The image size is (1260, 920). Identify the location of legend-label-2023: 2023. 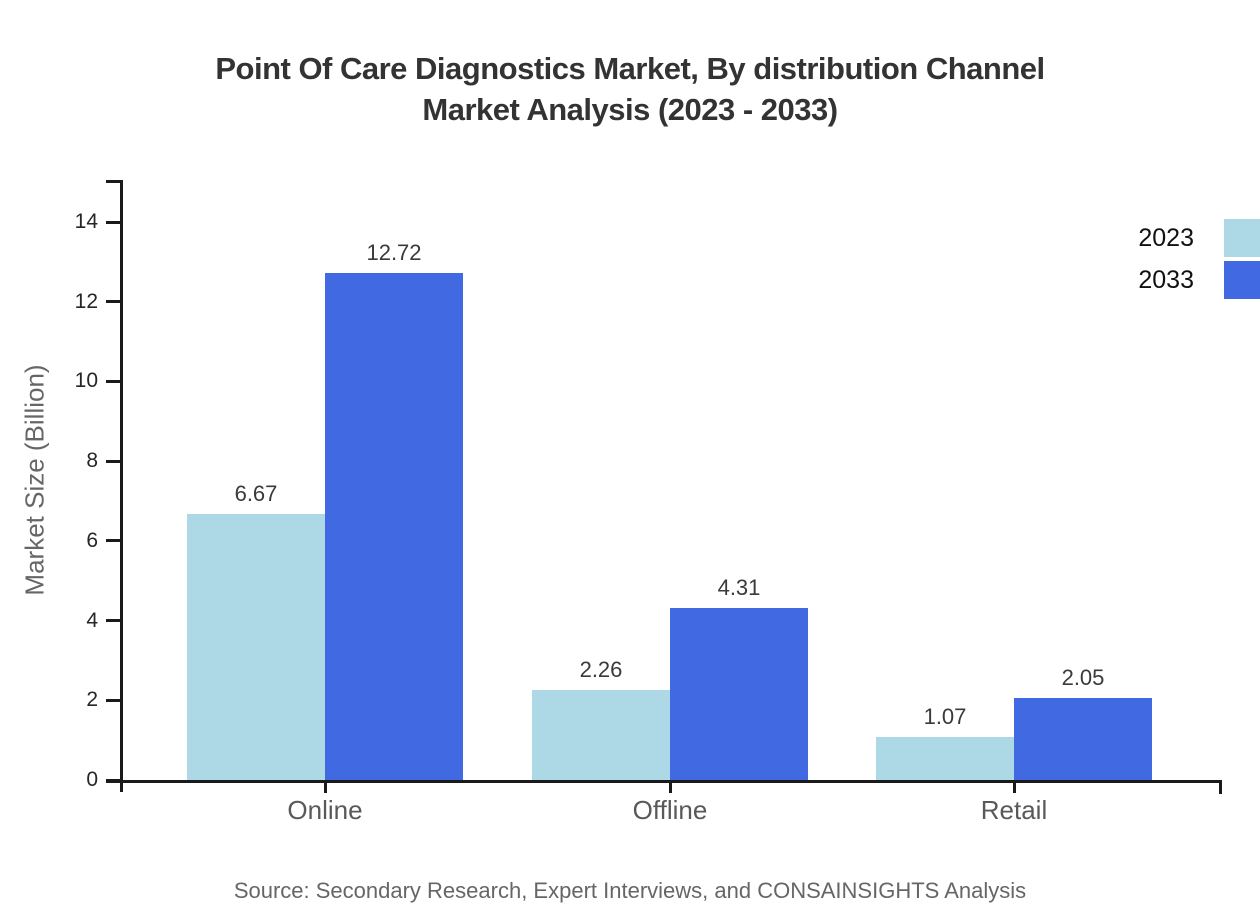
(1166, 238).